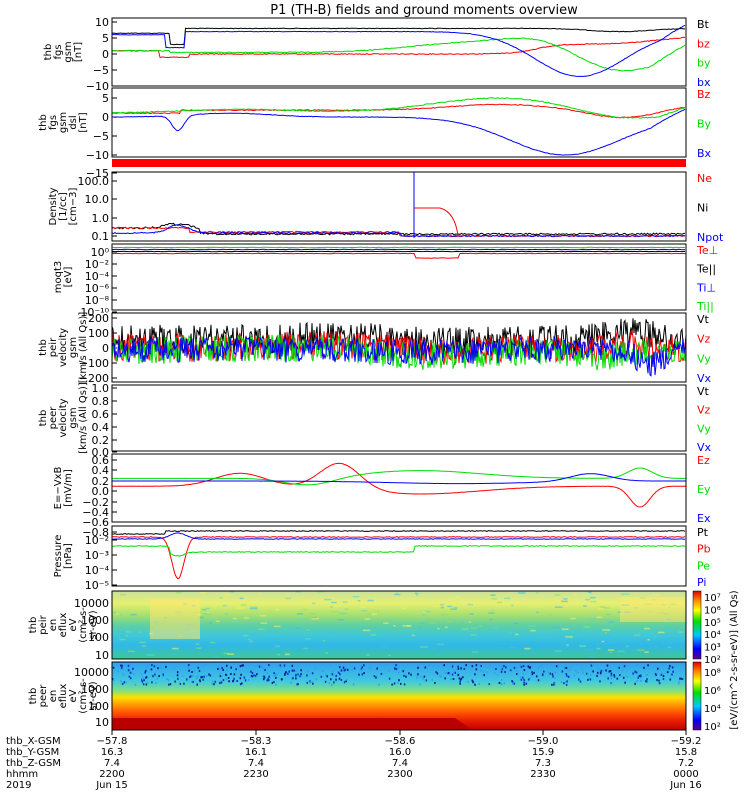 The height and width of the screenshot is (800, 750). I want to click on panel-7-ytick: −0.6, so click(95, 522).